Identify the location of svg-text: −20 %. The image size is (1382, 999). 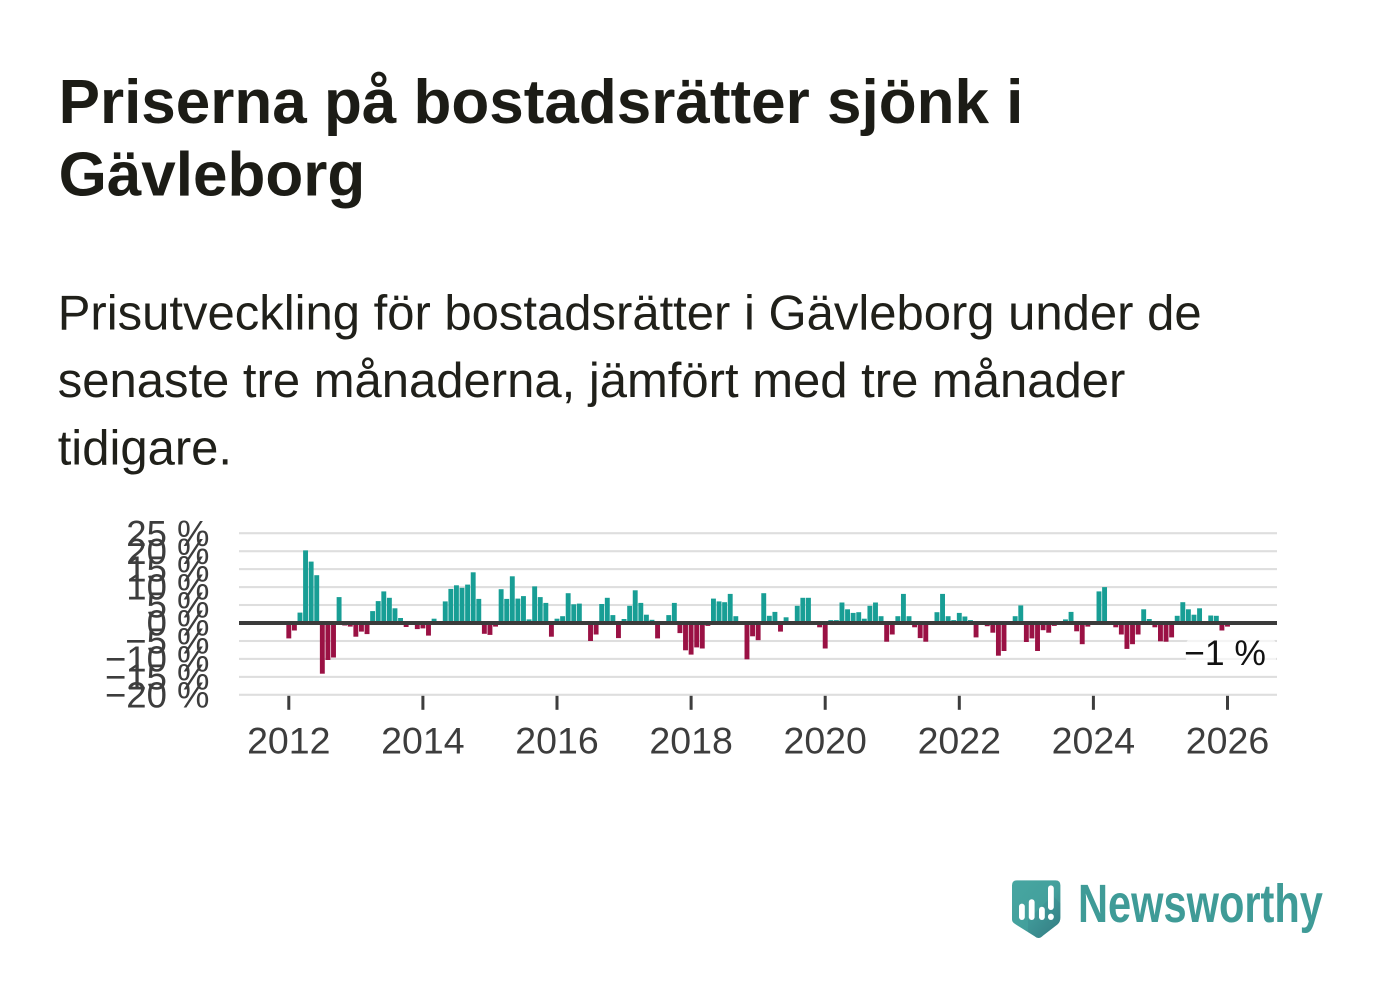
(157, 694).